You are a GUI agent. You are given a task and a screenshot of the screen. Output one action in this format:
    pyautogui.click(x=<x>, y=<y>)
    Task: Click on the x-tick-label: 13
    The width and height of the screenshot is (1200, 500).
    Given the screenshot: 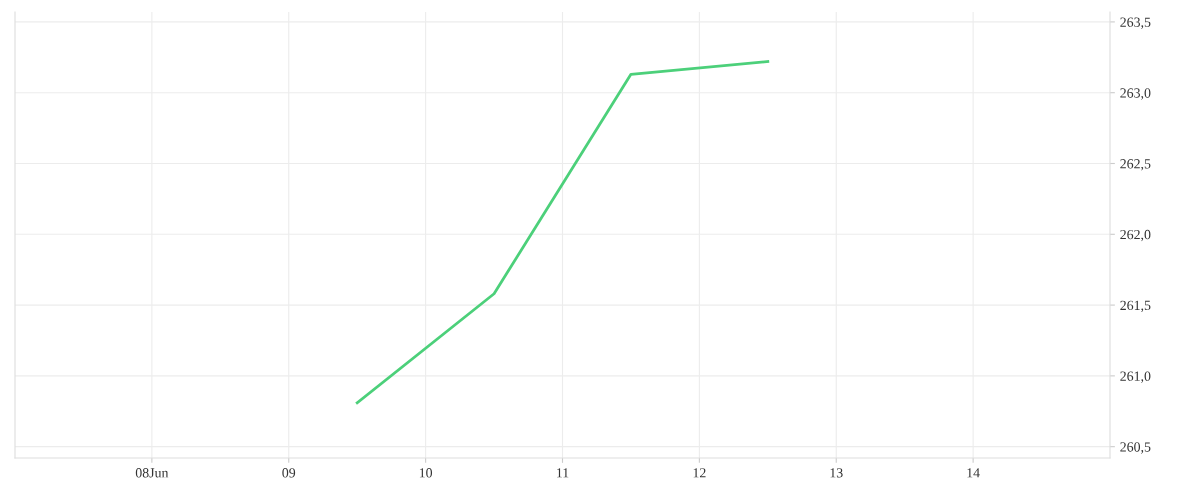 What is the action you would take?
    pyautogui.click(x=836, y=473)
    